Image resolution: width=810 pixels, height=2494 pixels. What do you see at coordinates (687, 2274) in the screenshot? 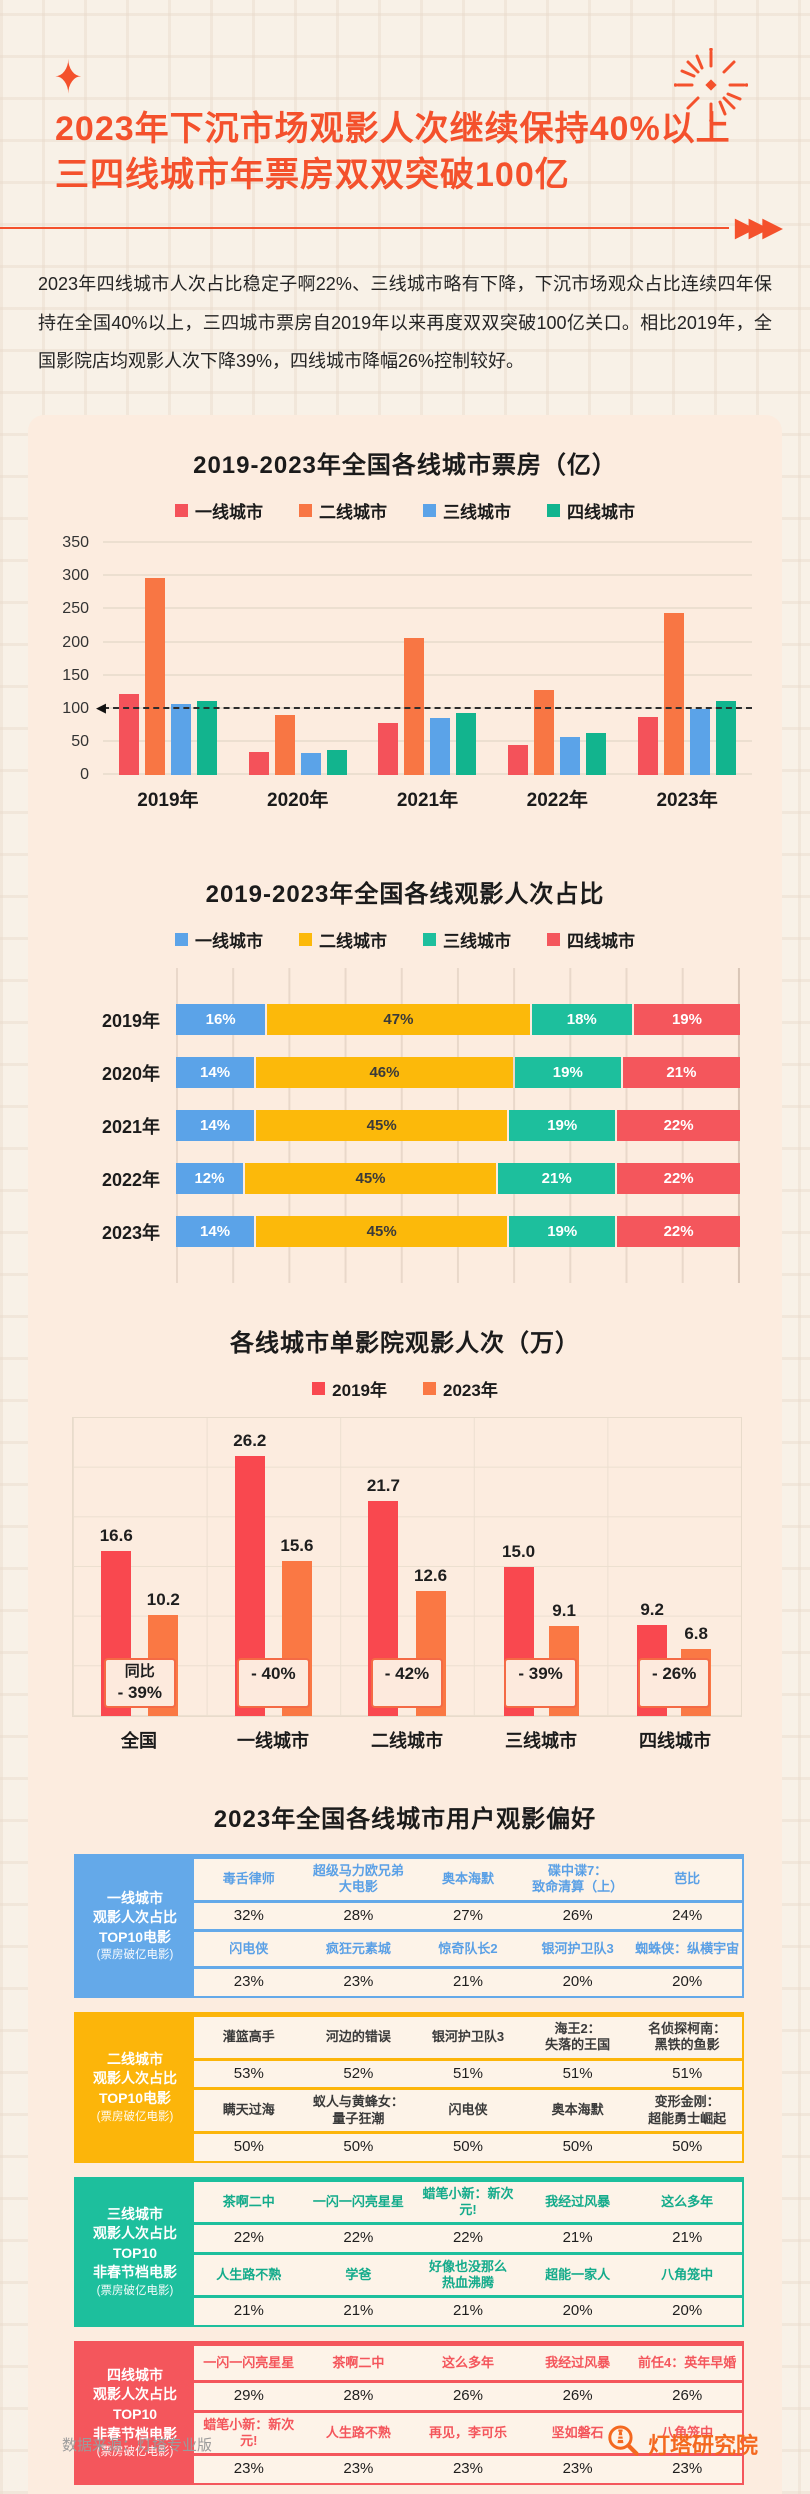
I see `movie-cell: 八角笼中` at bounding box center [687, 2274].